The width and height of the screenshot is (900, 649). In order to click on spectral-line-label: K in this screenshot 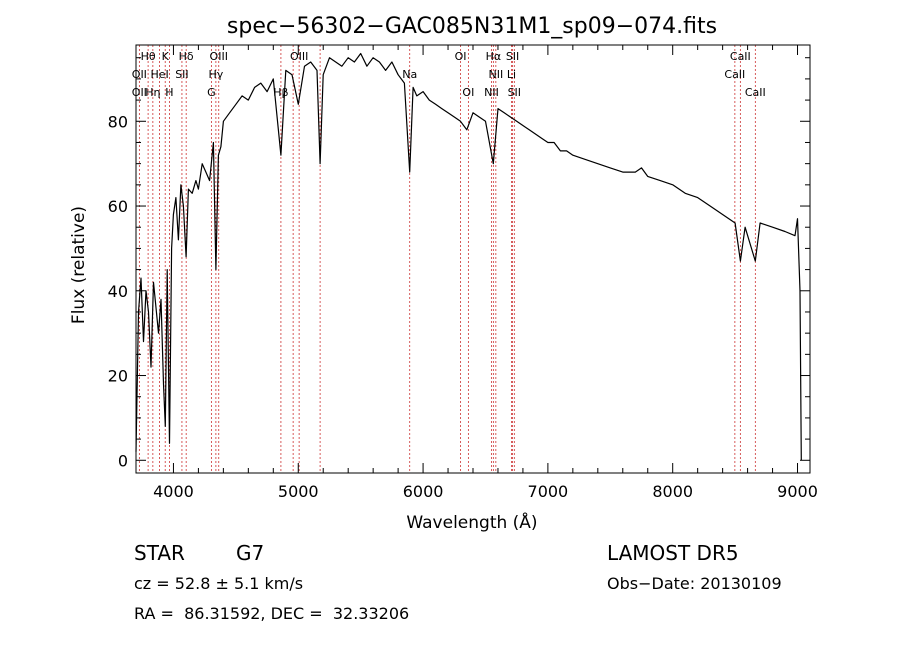, I will do `click(166, 56)`.